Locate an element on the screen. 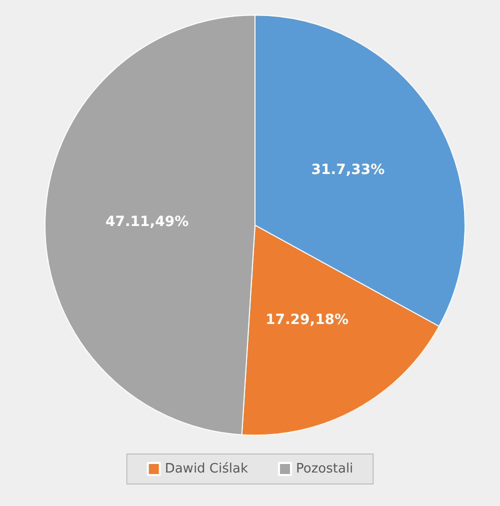 The width and height of the screenshot is (500, 506). data-label: 31.7,33% is located at coordinates (348, 170).